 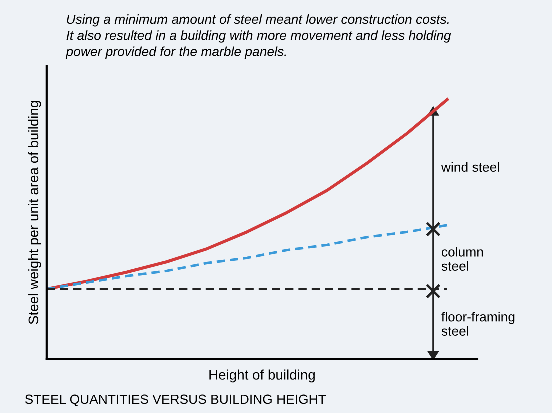 I want to click on annotation: floor-framing steel, so click(x=478, y=324).